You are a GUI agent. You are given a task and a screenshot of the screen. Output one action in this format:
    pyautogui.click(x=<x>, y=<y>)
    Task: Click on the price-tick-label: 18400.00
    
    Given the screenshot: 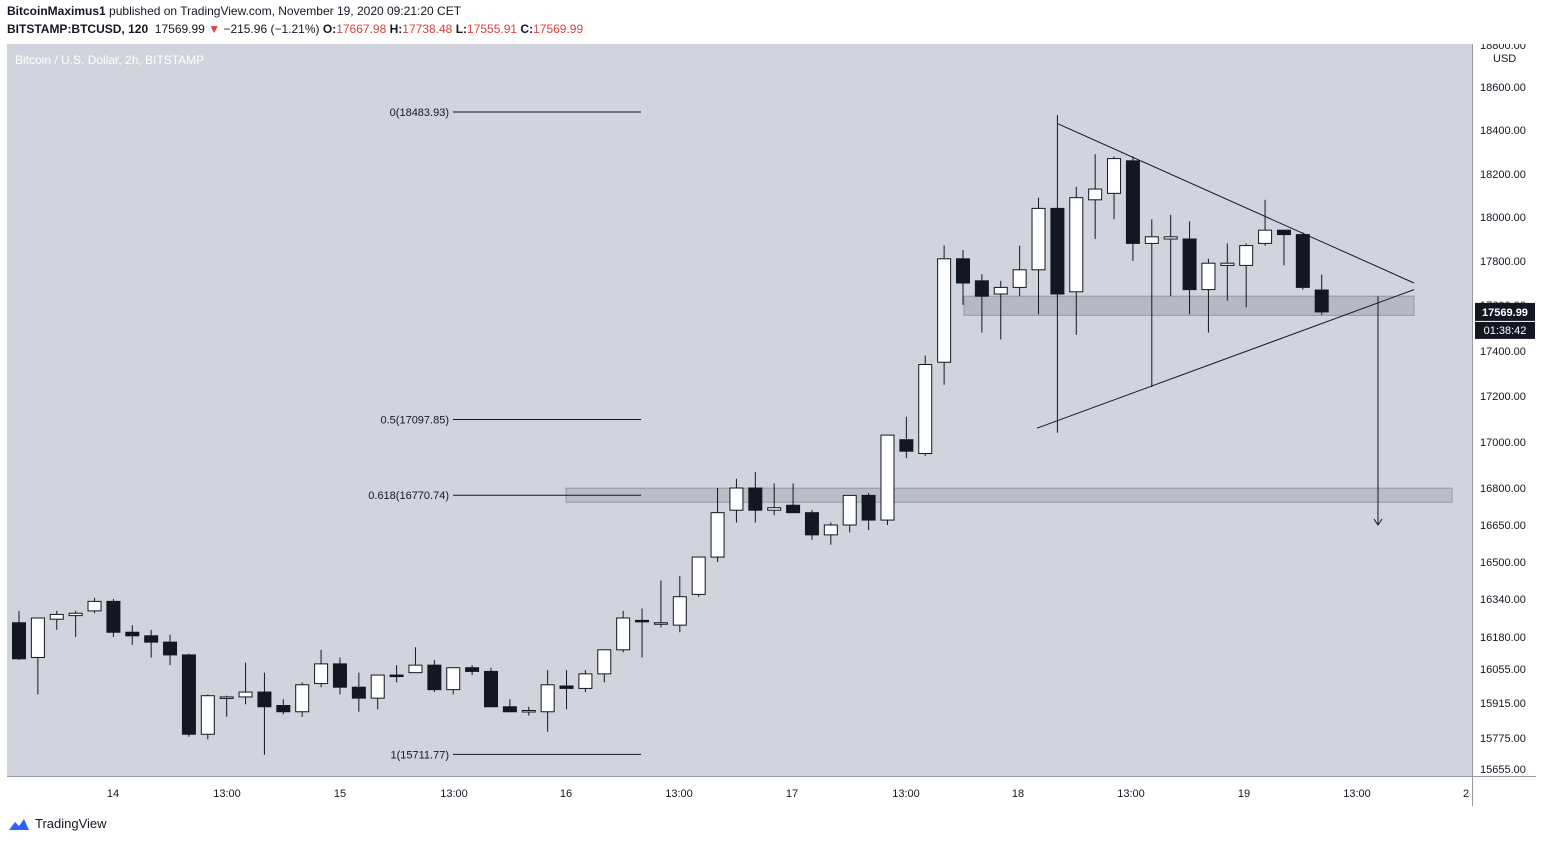 What is the action you would take?
    pyautogui.click(x=1503, y=131)
    